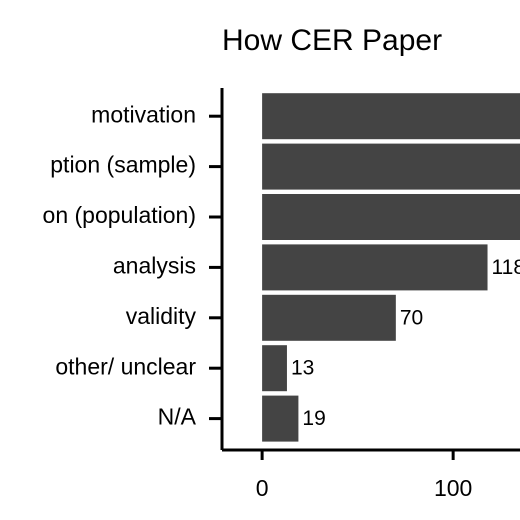  Describe the element at coordinates (161, 316) in the screenshot. I see `y-tick-label: validity` at that location.